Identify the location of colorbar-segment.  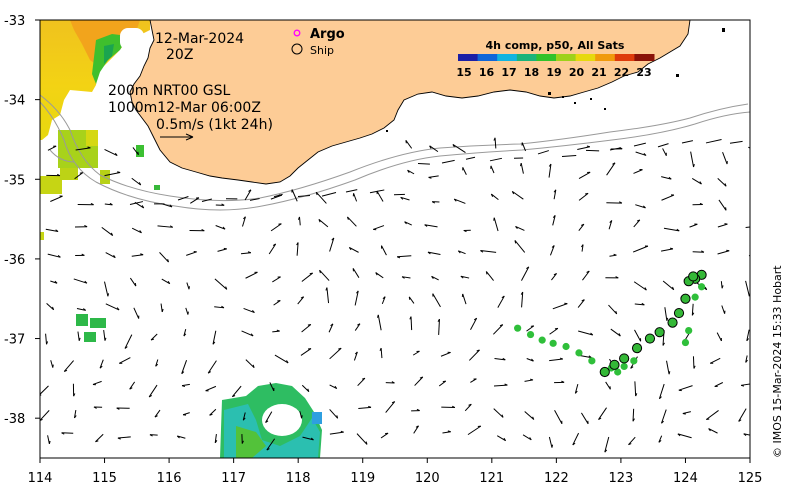
(546, 57).